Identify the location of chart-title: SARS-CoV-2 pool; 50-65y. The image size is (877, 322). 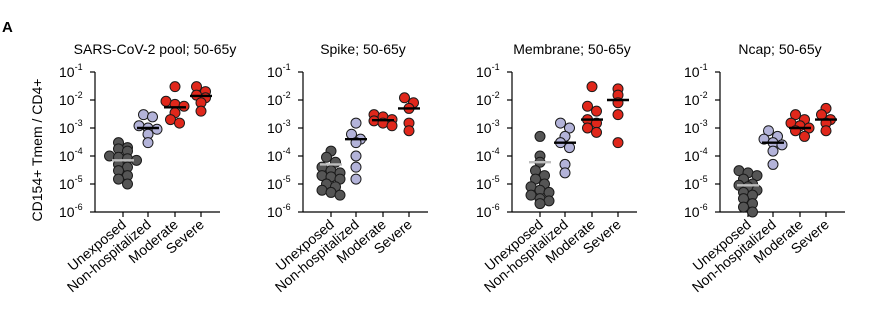
(155, 49).